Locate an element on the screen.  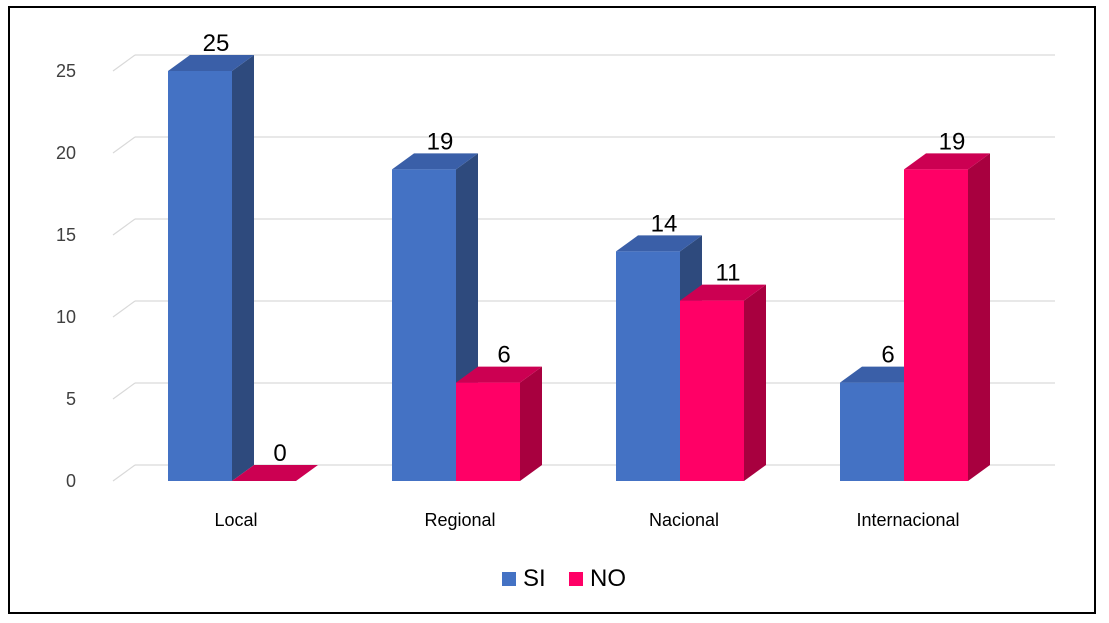
category-label: Regional is located at coordinates (459, 520).